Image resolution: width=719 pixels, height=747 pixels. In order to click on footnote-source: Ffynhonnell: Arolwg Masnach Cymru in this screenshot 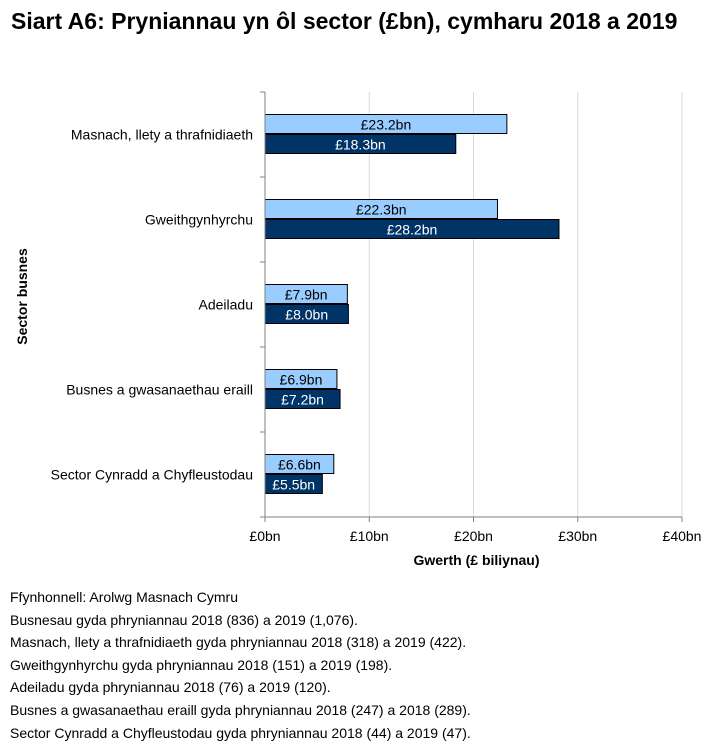, I will do `click(124, 597)`.